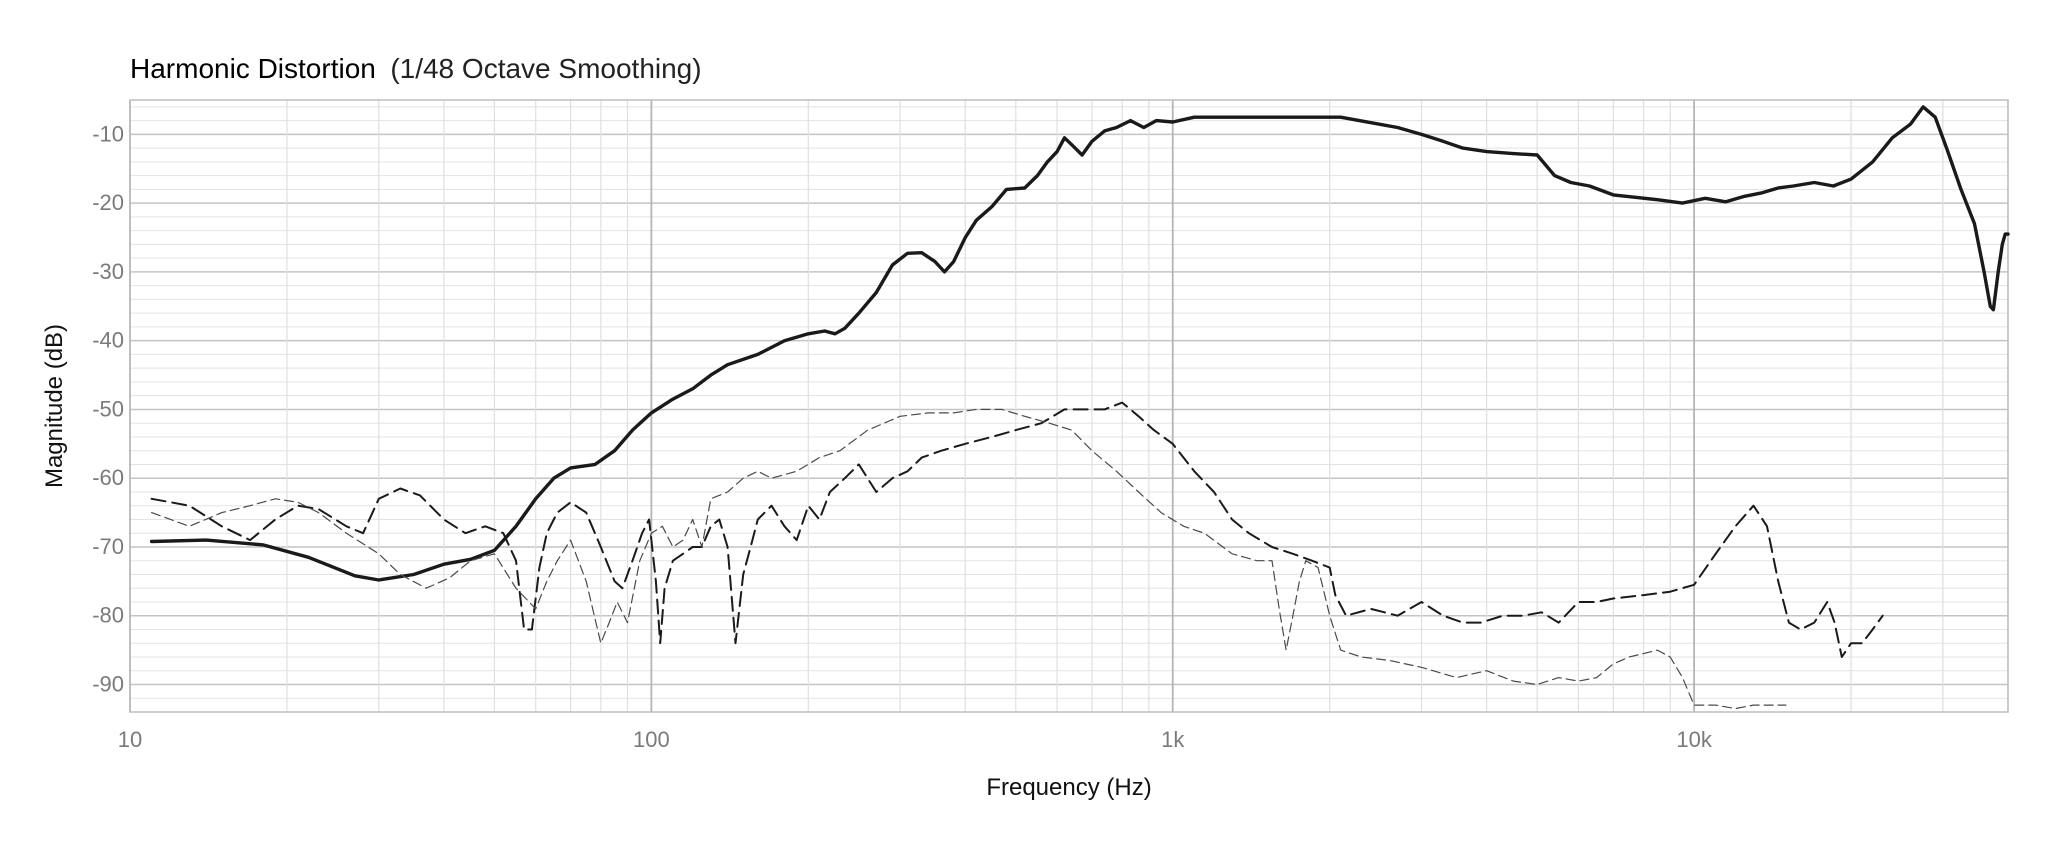 This screenshot has height=853, width=2048. What do you see at coordinates (651, 739) in the screenshot?
I see `x-tick-label: 100` at bounding box center [651, 739].